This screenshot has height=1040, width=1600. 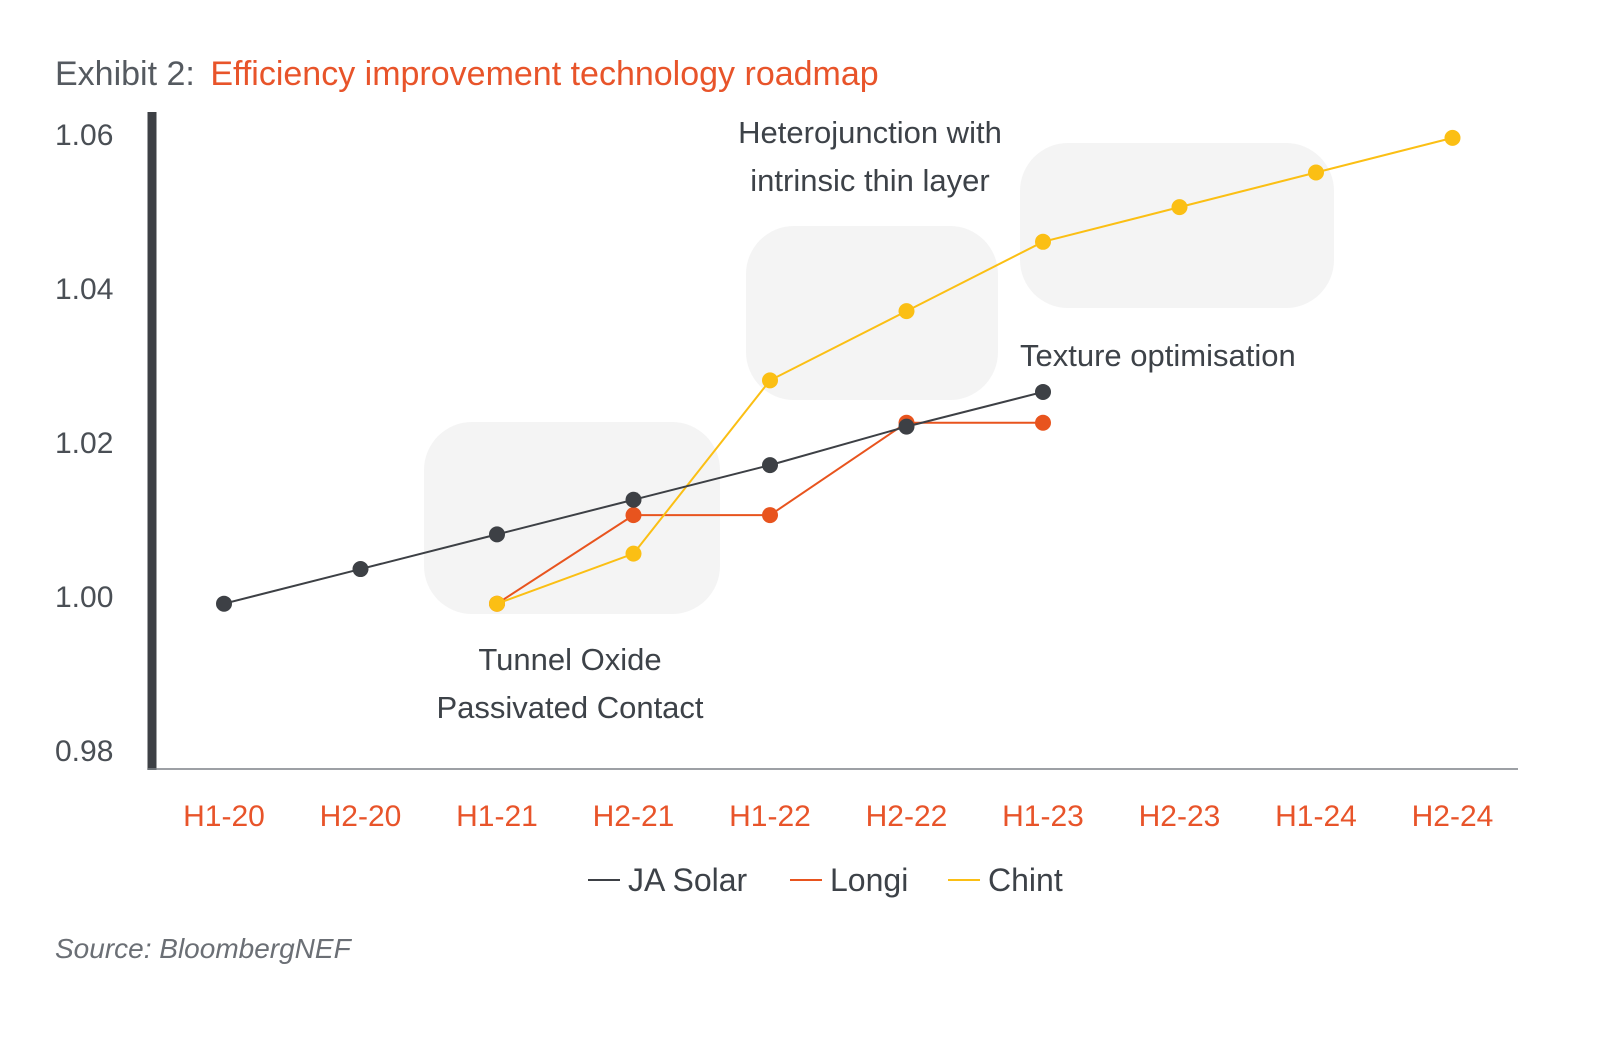 I want to click on x-tick-label-h2-20: H2-20, so click(x=361, y=816).